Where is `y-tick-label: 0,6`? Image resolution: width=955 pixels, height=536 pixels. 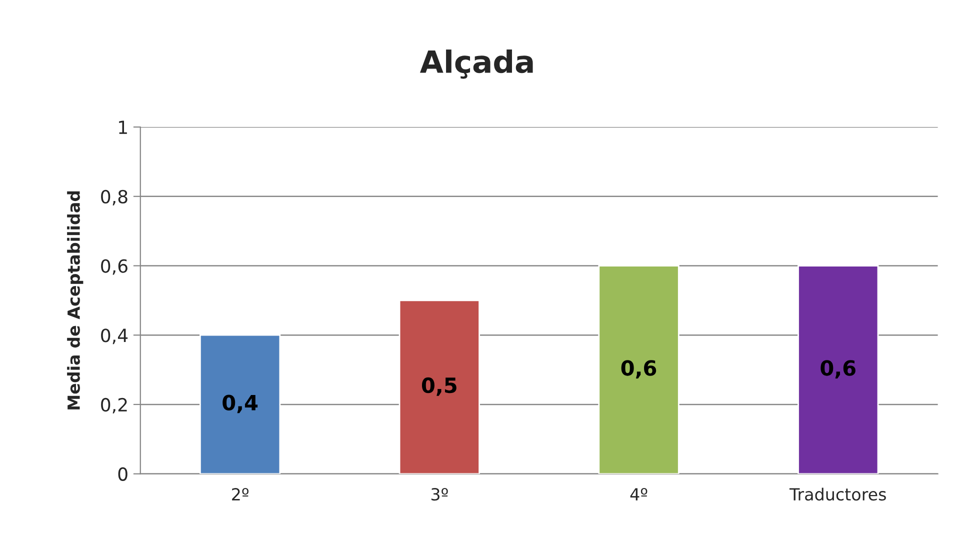
y-tick-label: 0,6 is located at coordinates (114, 267).